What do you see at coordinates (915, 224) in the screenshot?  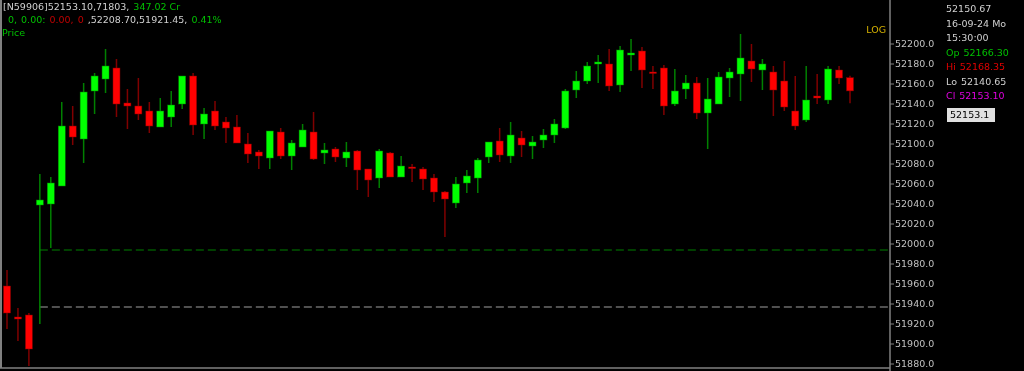 I see `y-tick-label: 52020.0` at bounding box center [915, 224].